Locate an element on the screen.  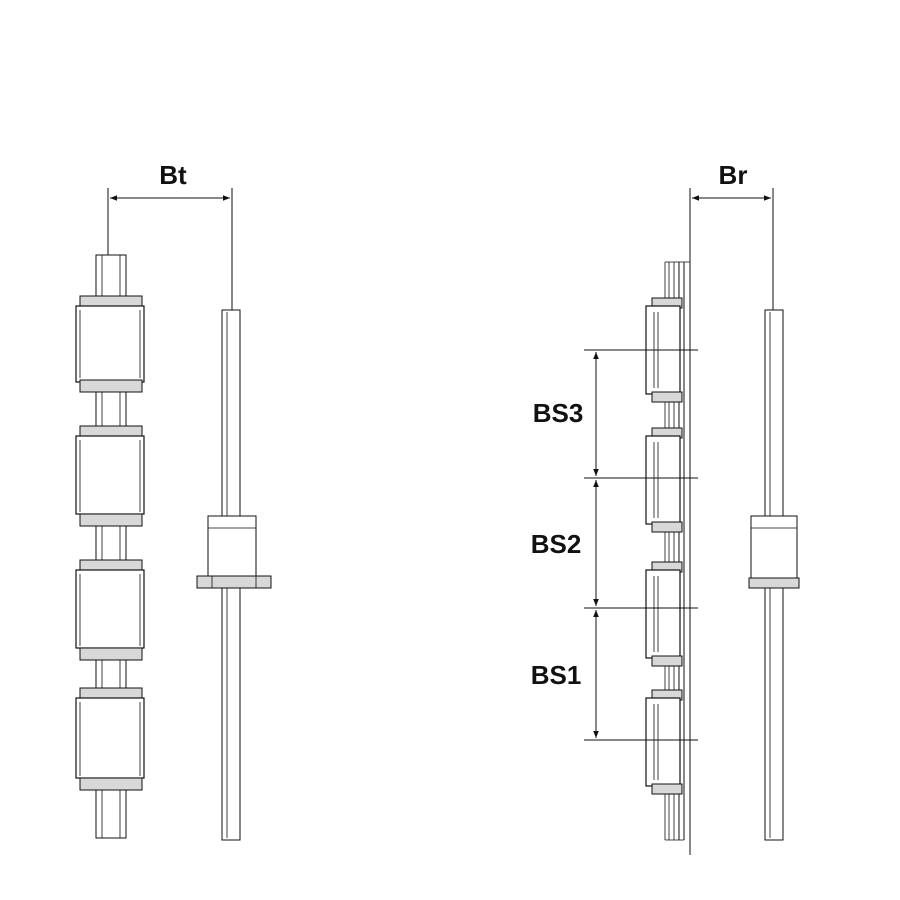
right-rod-collar is located at coordinates (774, 547).